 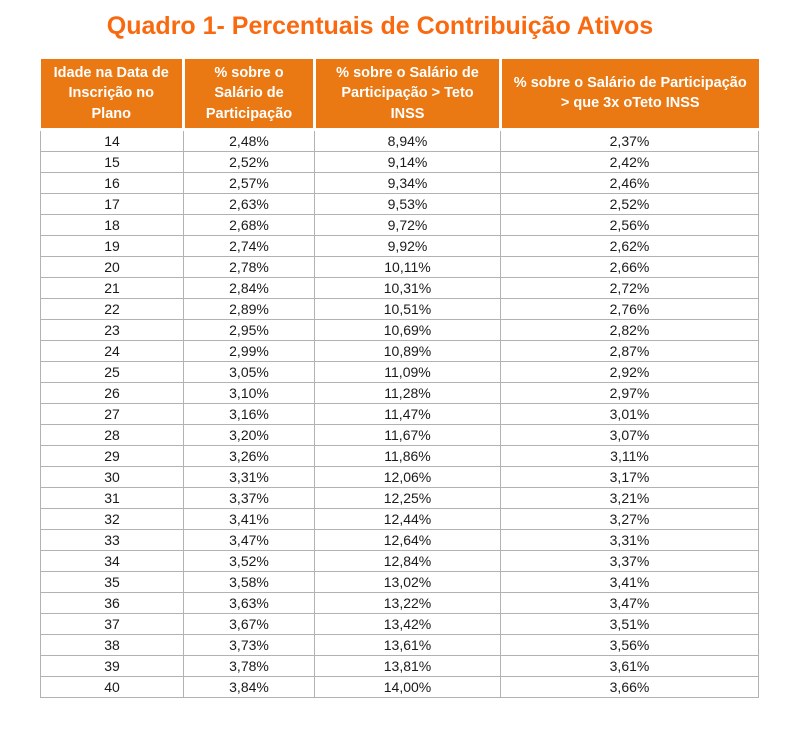 What do you see at coordinates (629, 392) in the screenshot?
I see `cell-percentage: 2,97%` at bounding box center [629, 392].